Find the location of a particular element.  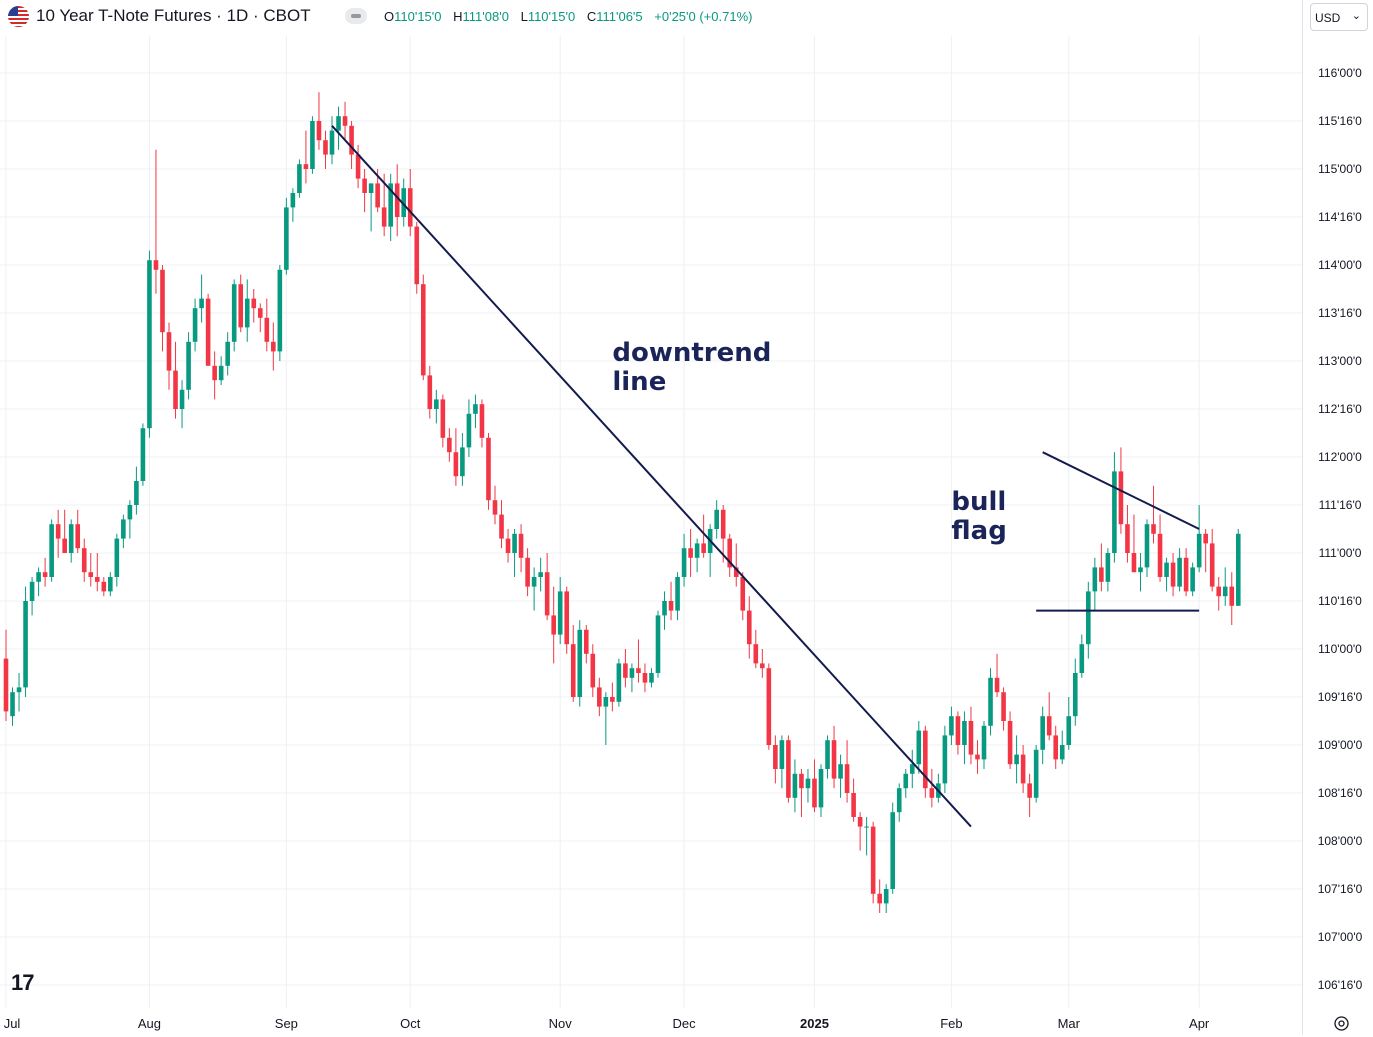

tradingview-logo: 17 is located at coordinates (23, 982).